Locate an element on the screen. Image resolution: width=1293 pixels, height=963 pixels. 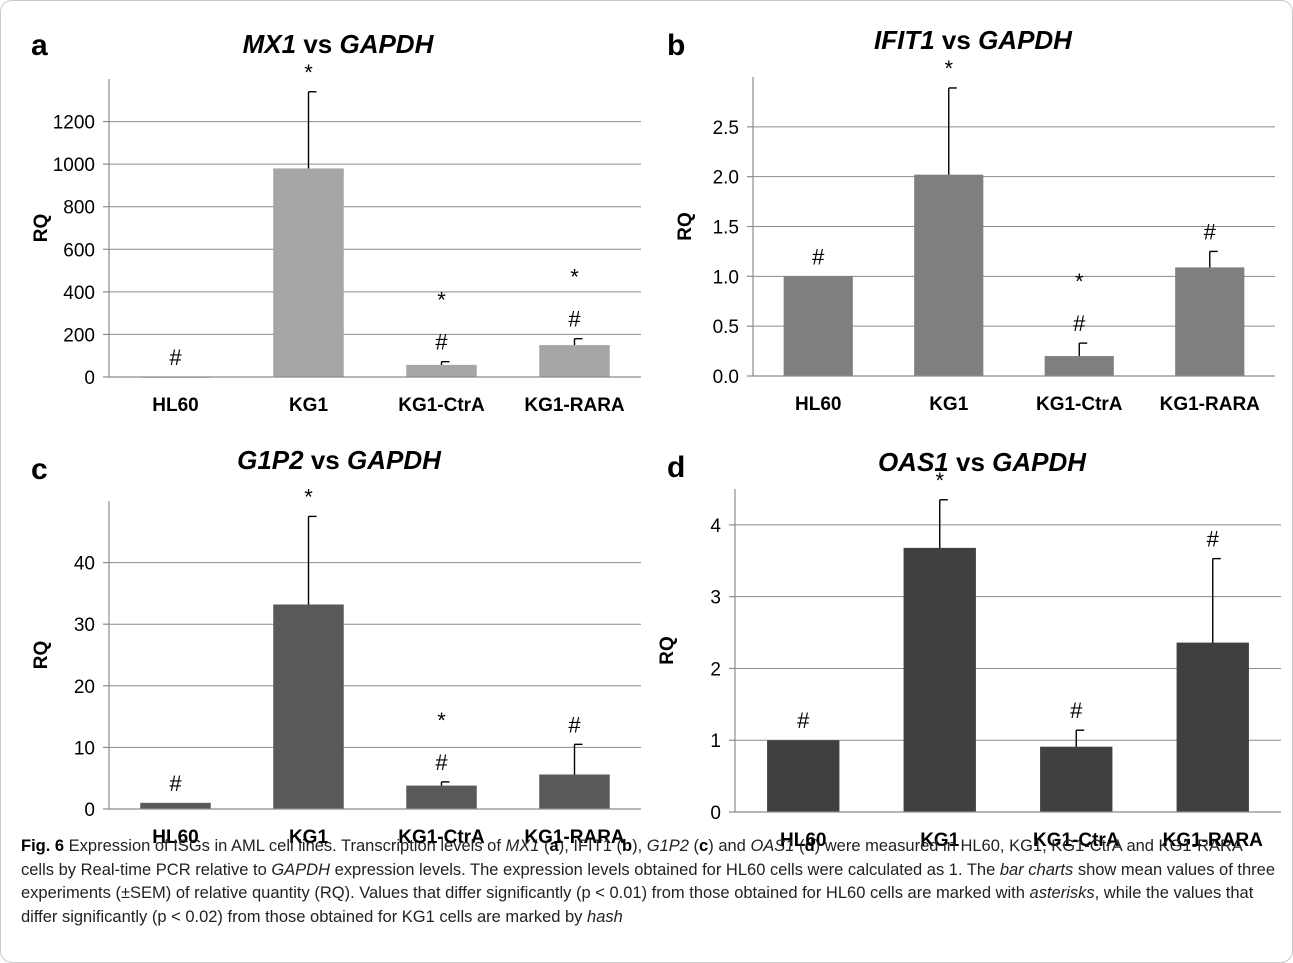
y-tick-label: 20 is located at coordinates (84, 687).